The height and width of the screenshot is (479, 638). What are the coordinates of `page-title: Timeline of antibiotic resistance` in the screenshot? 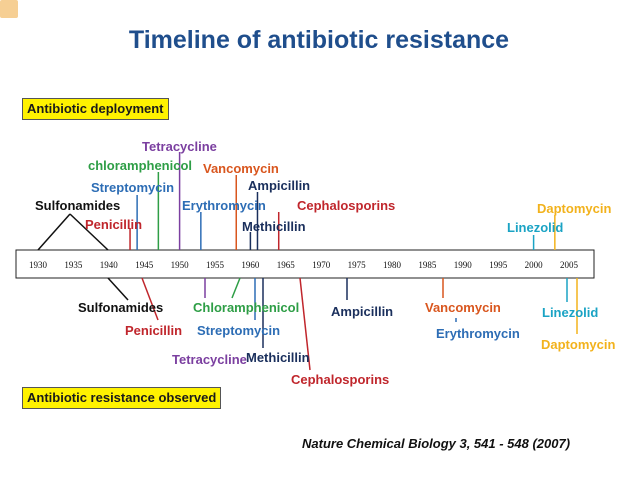 It's located at (319, 40).